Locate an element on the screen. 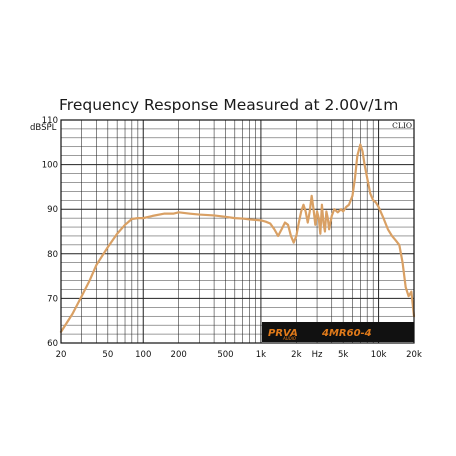 The width and height of the screenshot is (456, 456). brand-box-background is located at coordinates (338, 332).